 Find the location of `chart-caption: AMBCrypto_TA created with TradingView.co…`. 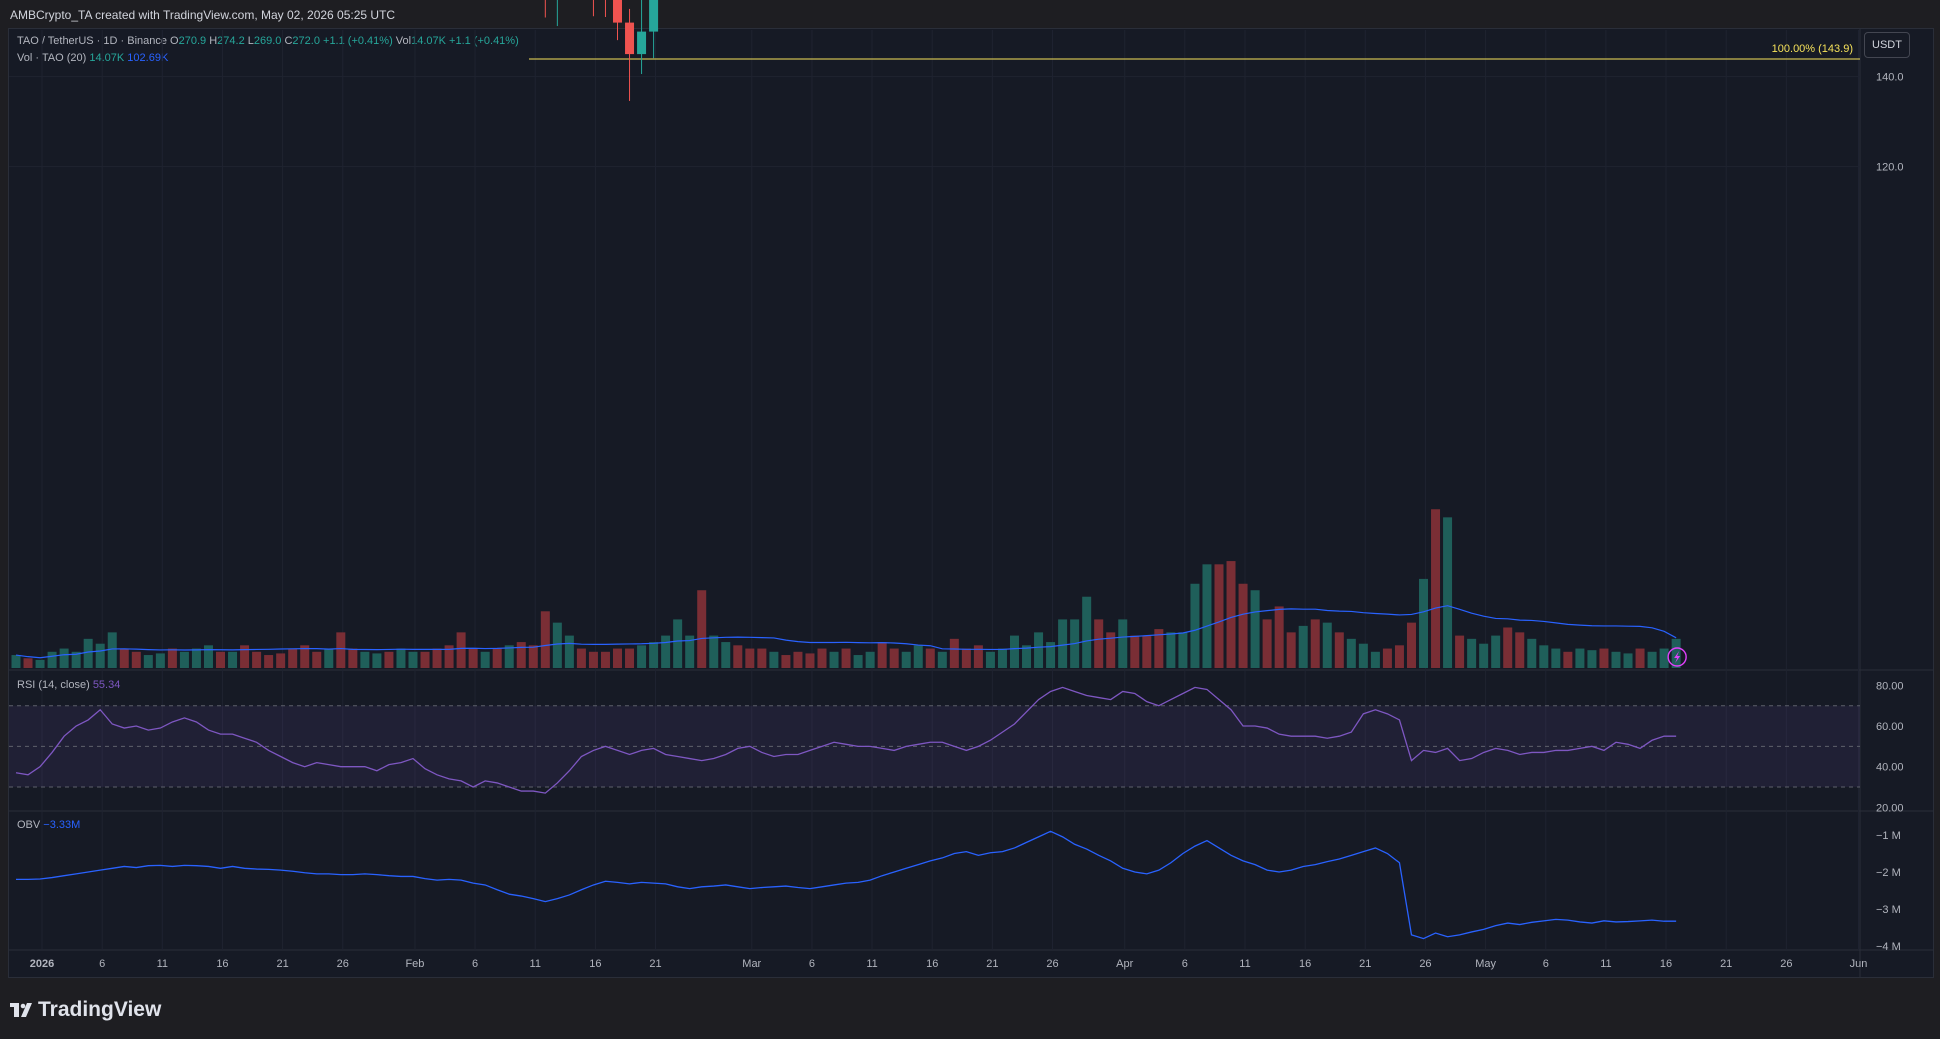

chart-caption: AMBCrypto_TA created with TradingView.co… is located at coordinates (203, 15).